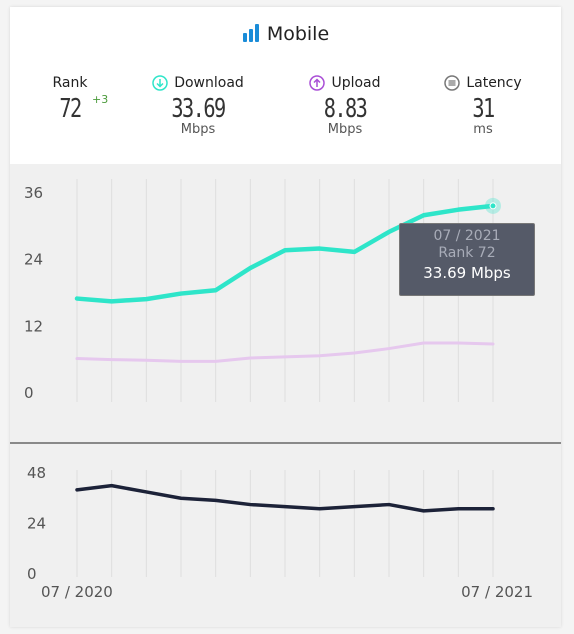  I want to click on latency-stat: Latency 31 ms, so click(483, 106).